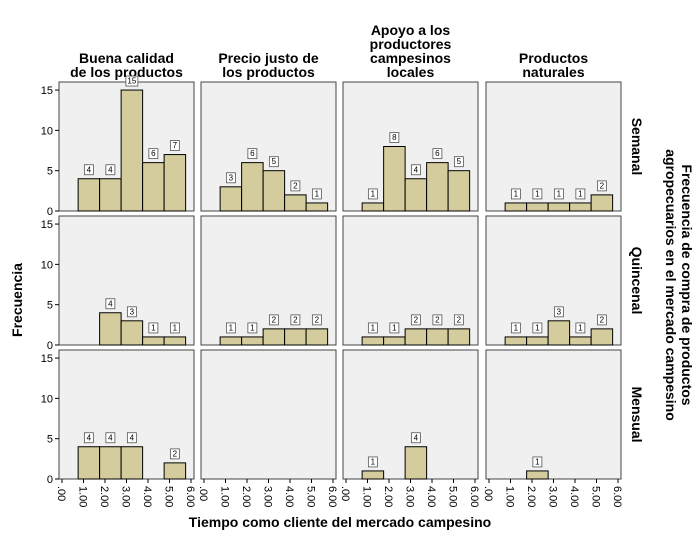 The height and width of the screenshot is (535, 694). Describe the element at coordinates (17, 300) in the screenshot. I see `y-axis-title: Frecuencia` at that location.